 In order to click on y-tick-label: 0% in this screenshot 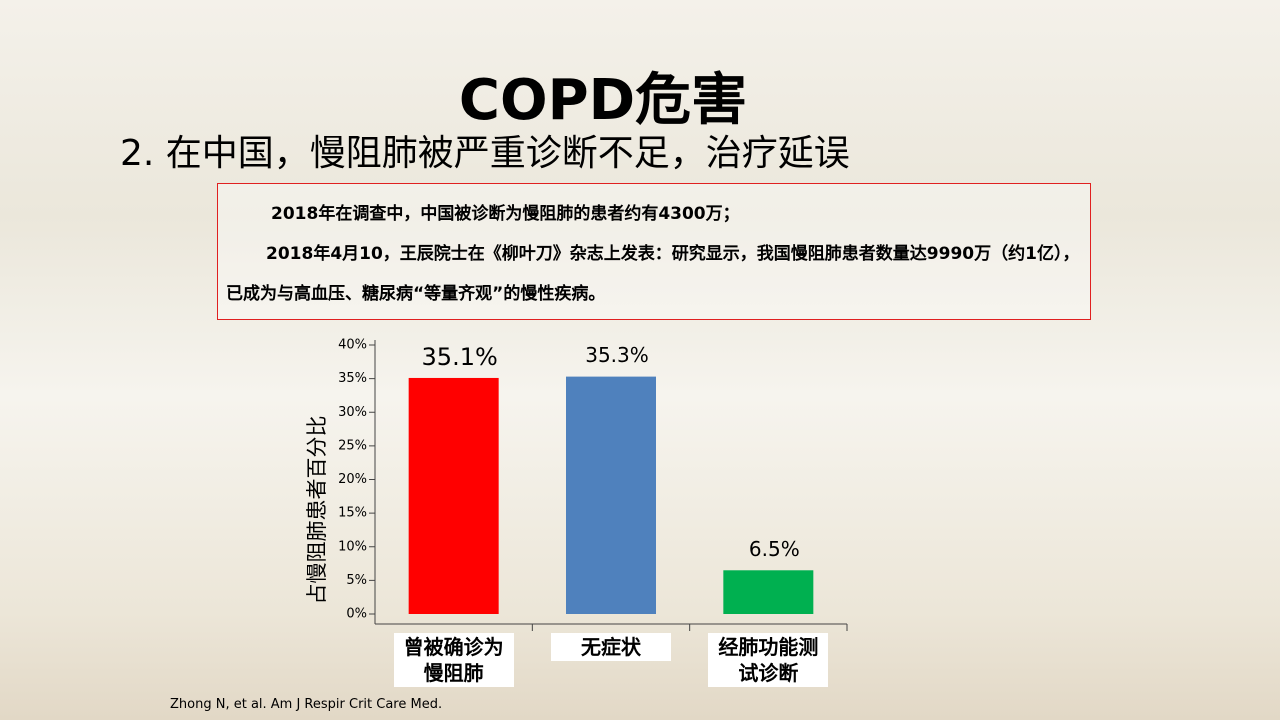, I will do `click(356, 614)`.